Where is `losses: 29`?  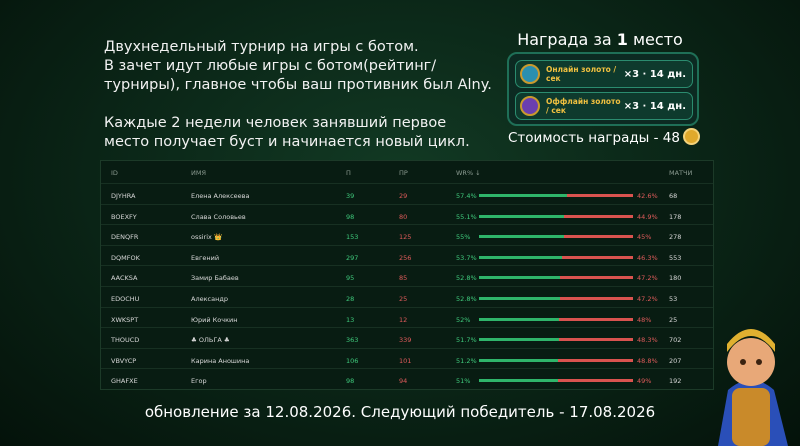 losses: 29 is located at coordinates (403, 196).